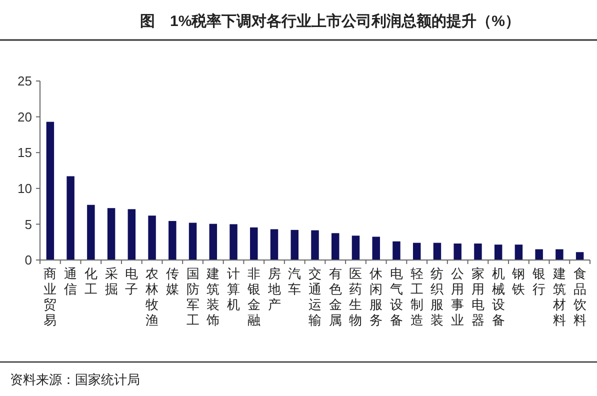  Describe the element at coordinates (330, 21) in the screenshot. I see `chart-title: 图 1%税率下调对各行业上市公司利润总额的提升（%）` at that location.